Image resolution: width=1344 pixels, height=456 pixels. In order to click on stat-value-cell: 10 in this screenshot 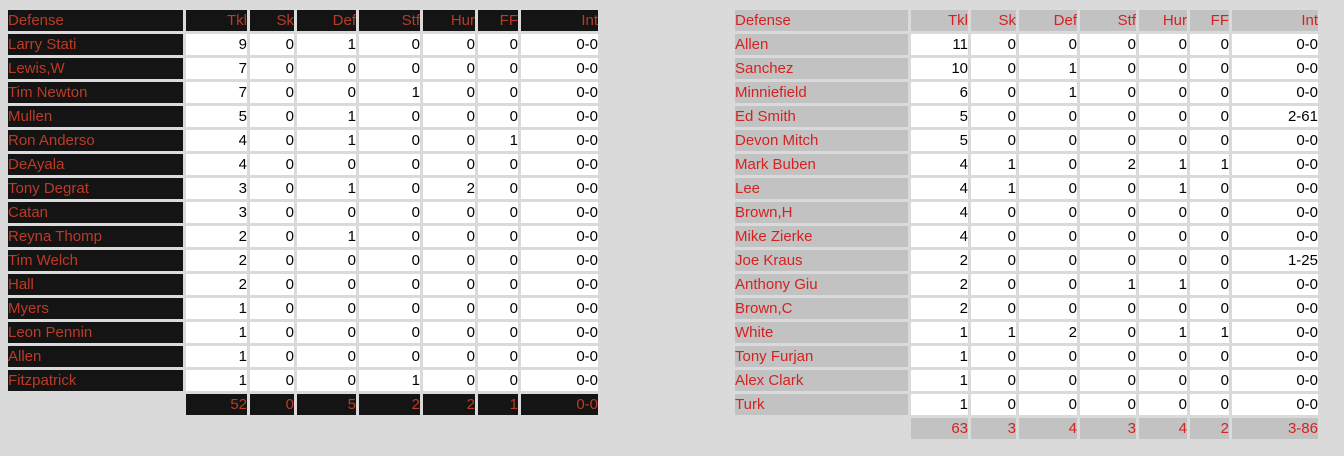, I will do `click(939, 68)`.